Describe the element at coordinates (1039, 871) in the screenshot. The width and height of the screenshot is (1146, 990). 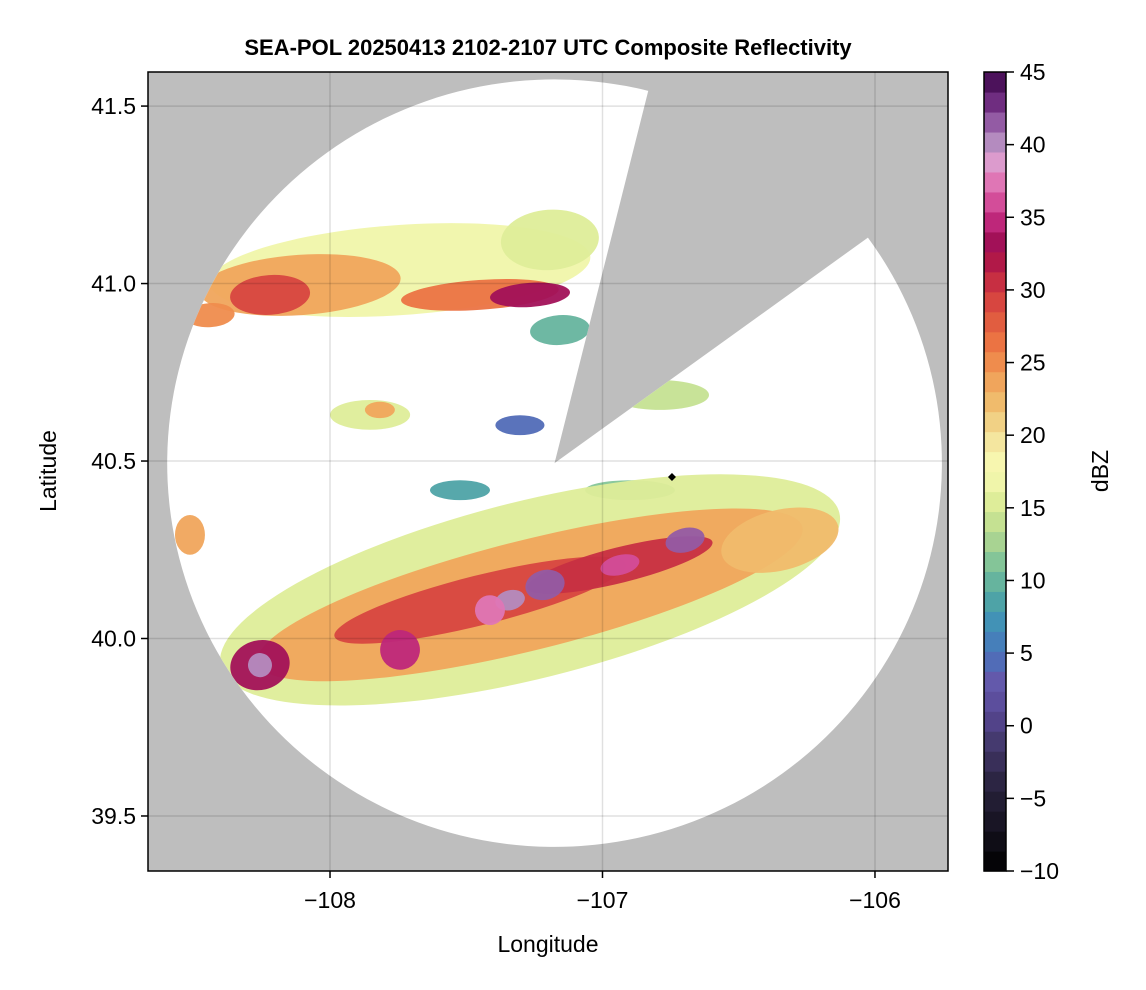
I see `colorbar-tick-label: −10` at that location.